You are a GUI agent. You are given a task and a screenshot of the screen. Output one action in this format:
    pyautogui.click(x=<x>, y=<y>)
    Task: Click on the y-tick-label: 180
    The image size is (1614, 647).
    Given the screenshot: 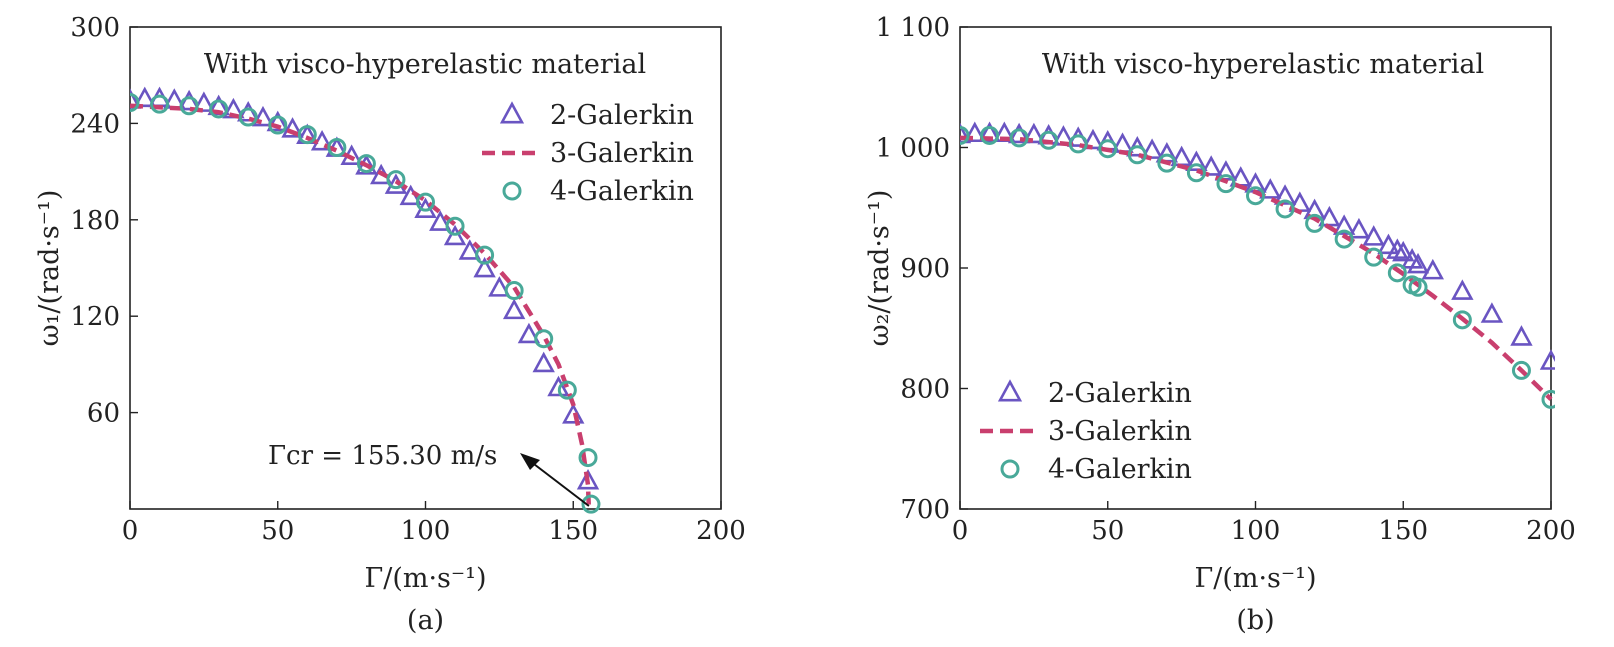 What is the action you would take?
    pyautogui.click(x=95, y=221)
    